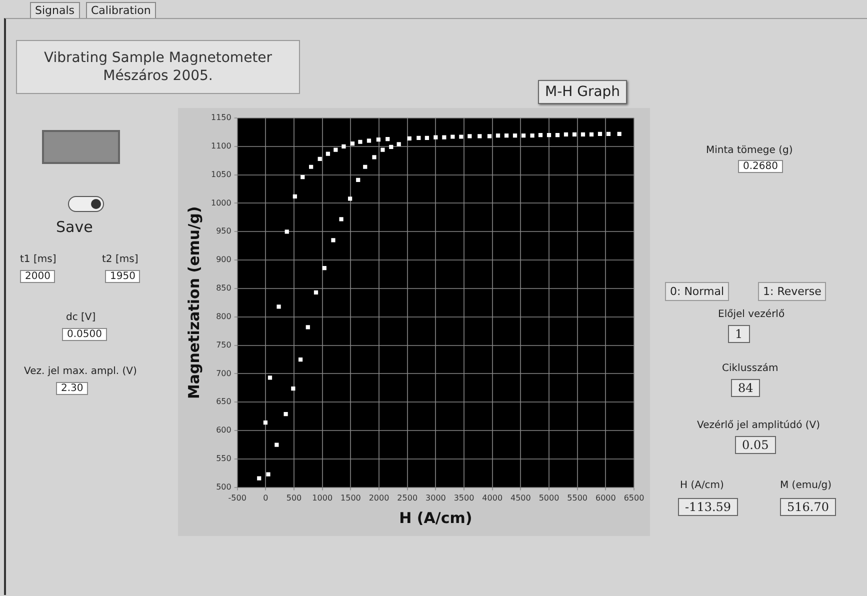 Image resolution: width=867 pixels, height=596 pixels. Describe the element at coordinates (158, 67) in the screenshot. I see `chart-title: Vibrating Sample Magnetometer Mészáros 2005.` at that location.